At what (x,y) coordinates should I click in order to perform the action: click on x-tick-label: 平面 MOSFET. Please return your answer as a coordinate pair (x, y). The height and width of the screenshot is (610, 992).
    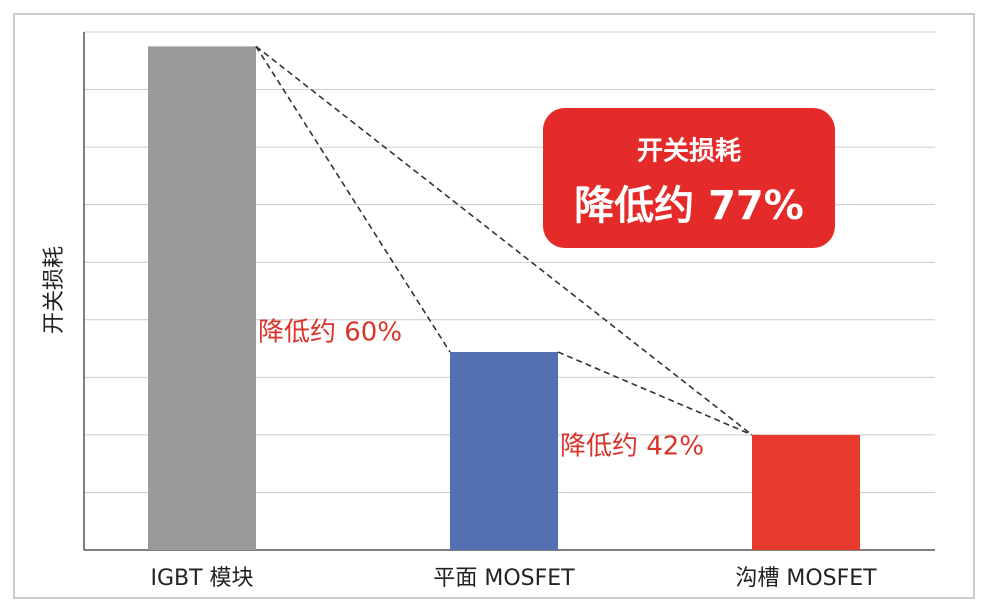
    Looking at the image, I should click on (504, 578).